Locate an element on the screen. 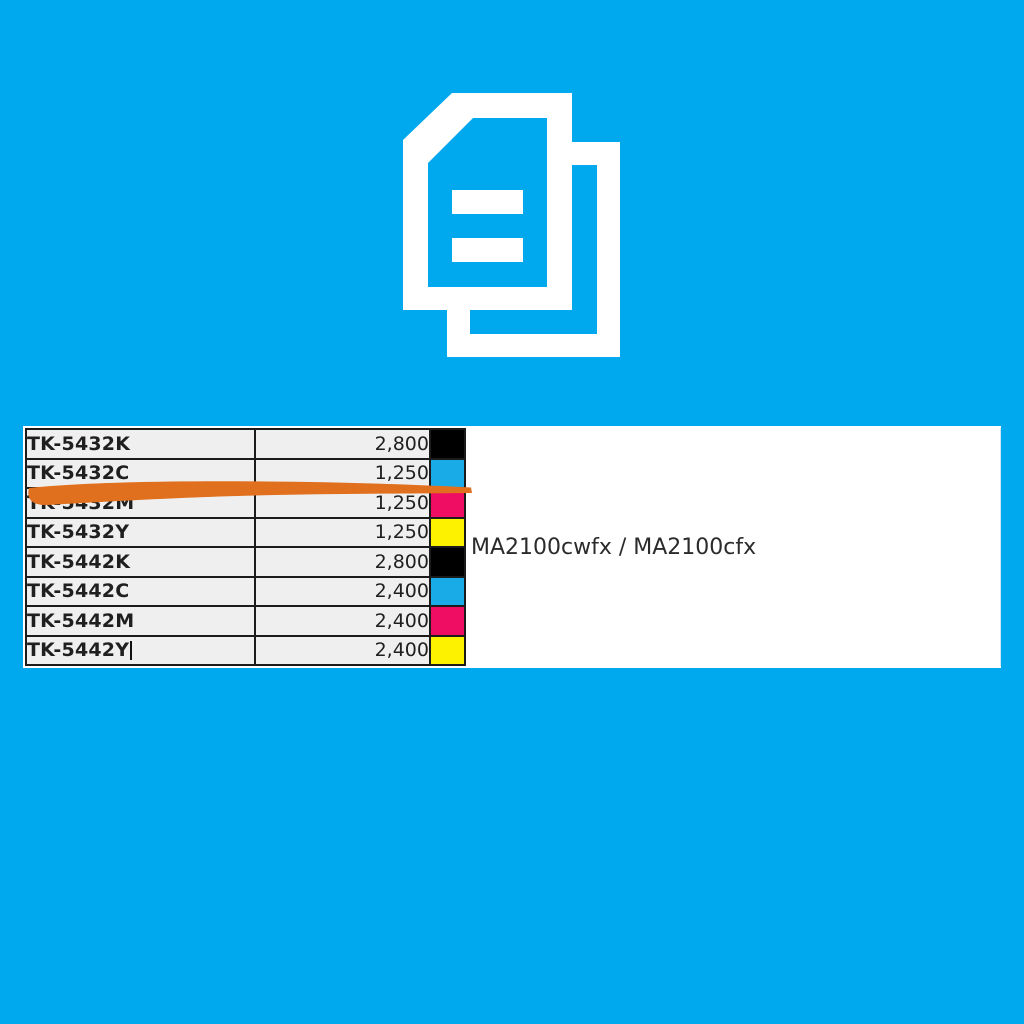 This screenshot has height=1024, width=1024. table-row: TK-5432C 1,250 is located at coordinates (245, 473).